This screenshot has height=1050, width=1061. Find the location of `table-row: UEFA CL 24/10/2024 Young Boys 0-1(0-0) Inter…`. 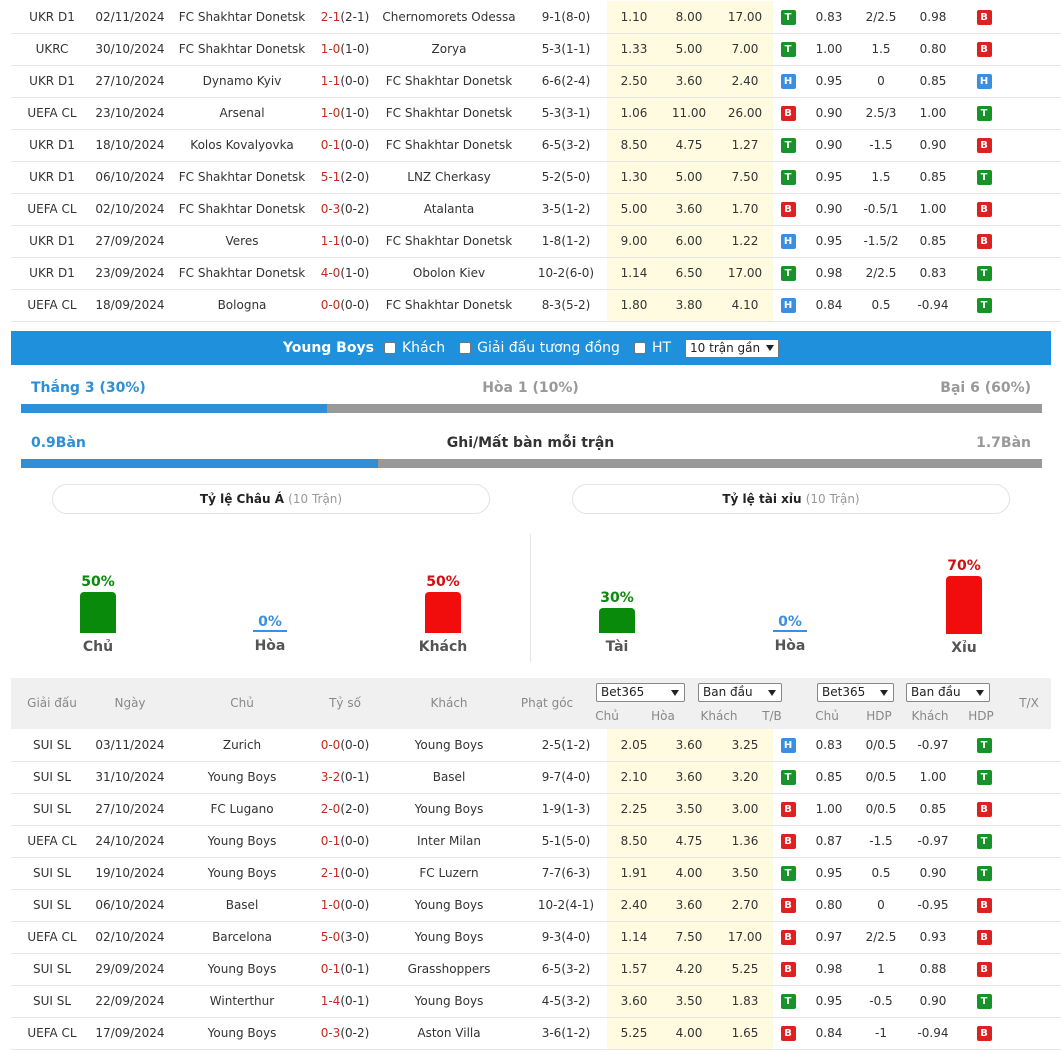

table-row: UEFA CL 24/10/2024 Young Boys 0-1(0-0) Inter… is located at coordinates (536, 841).